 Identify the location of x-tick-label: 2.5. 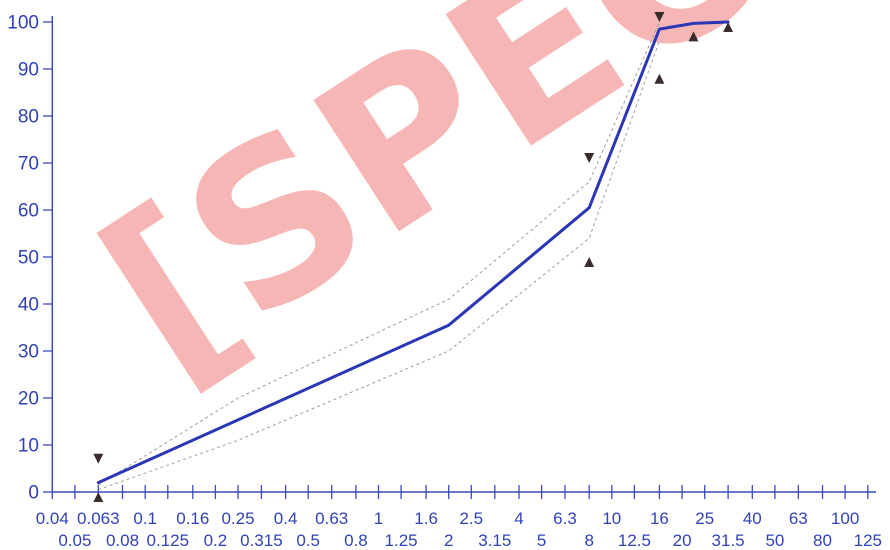
(471, 518).